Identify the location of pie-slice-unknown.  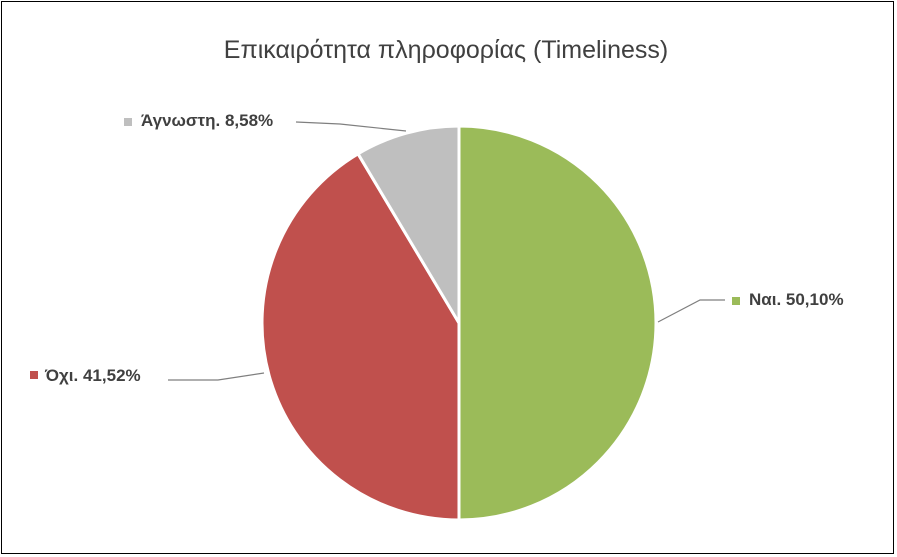
(408, 224).